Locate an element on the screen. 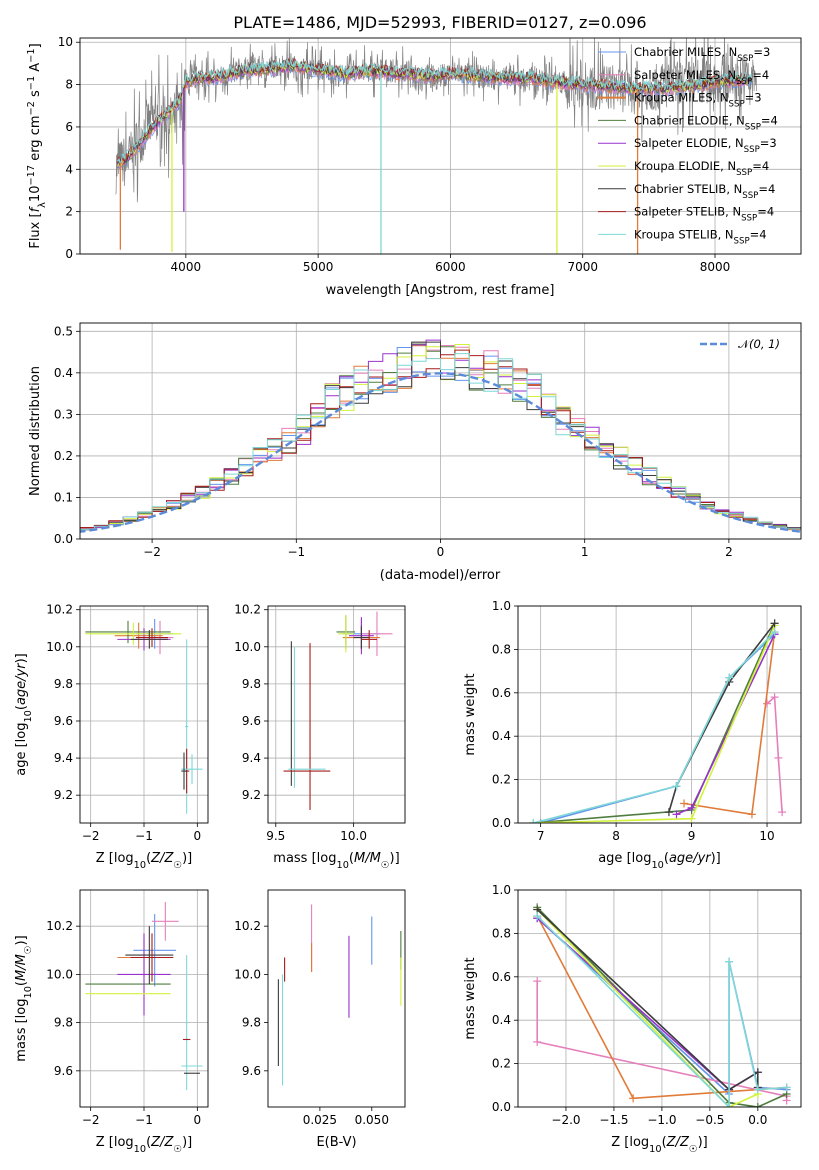 This screenshot has width=819, height=1170. x-tick-label: 7 is located at coordinates (541, 836).